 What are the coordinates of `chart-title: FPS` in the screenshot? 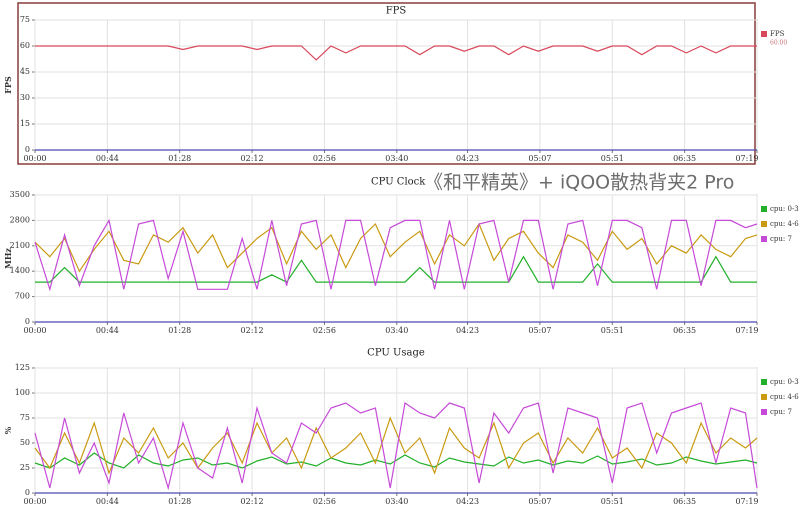 It's located at (396, 11).